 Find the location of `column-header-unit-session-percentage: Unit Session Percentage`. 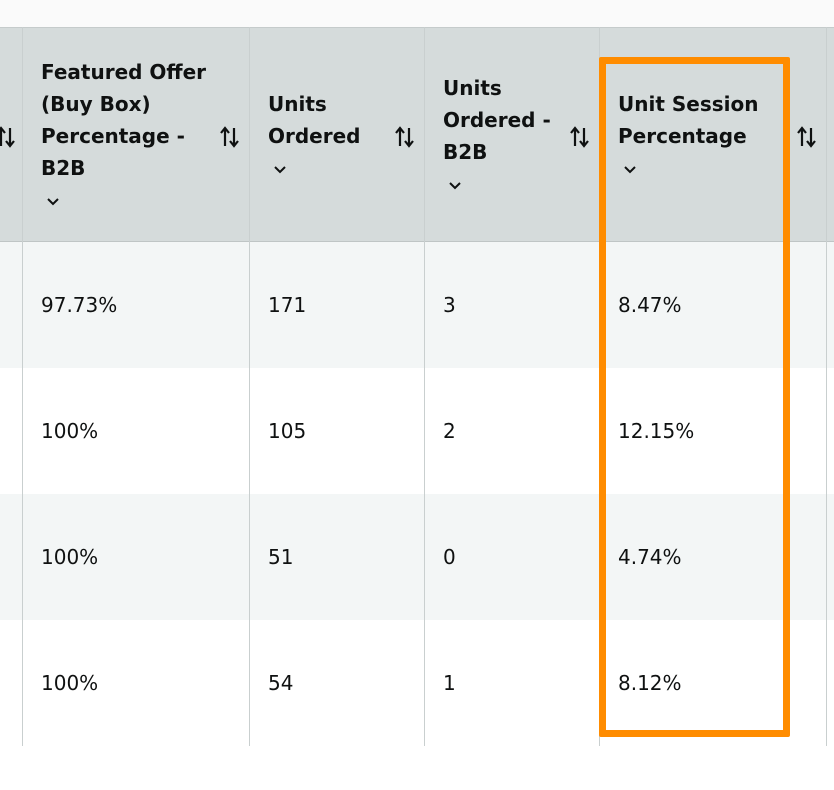

column-header-unit-session-percentage: Unit Session Percentage is located at coordinates (712, 135).